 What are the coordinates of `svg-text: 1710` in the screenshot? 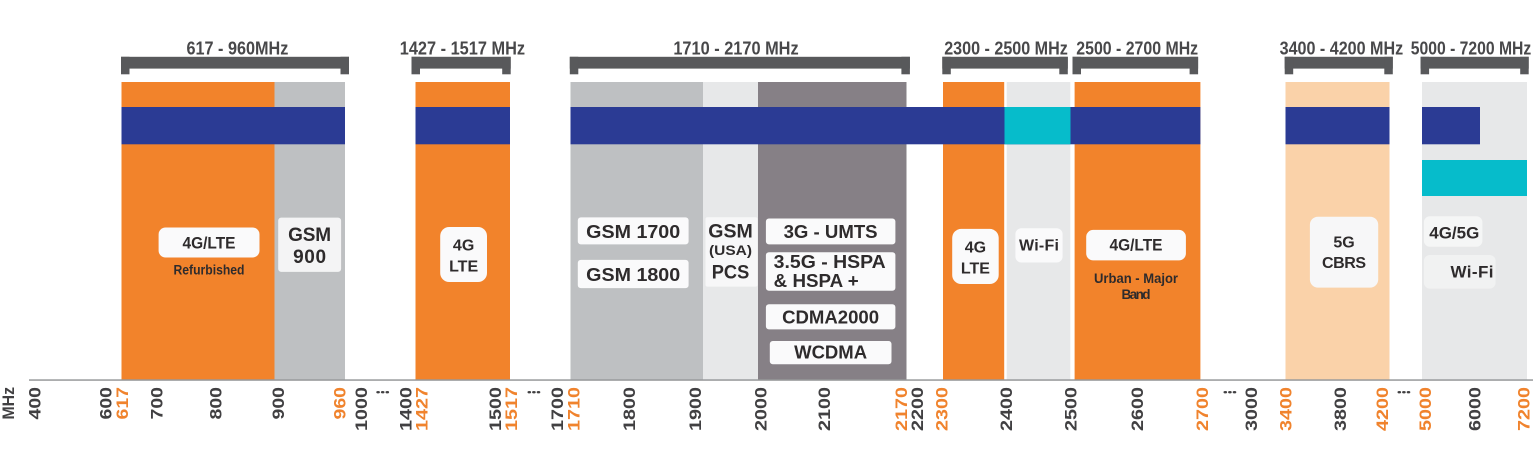 It's located at (573, 409).